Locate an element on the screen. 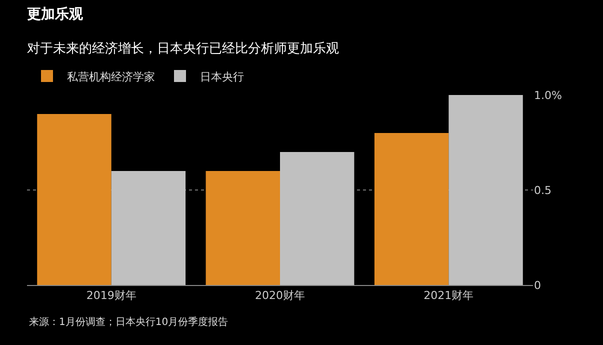 This screenshot has height=345, width=603. x-tick-label: 2019财年 is located at coordinates (111, 295).